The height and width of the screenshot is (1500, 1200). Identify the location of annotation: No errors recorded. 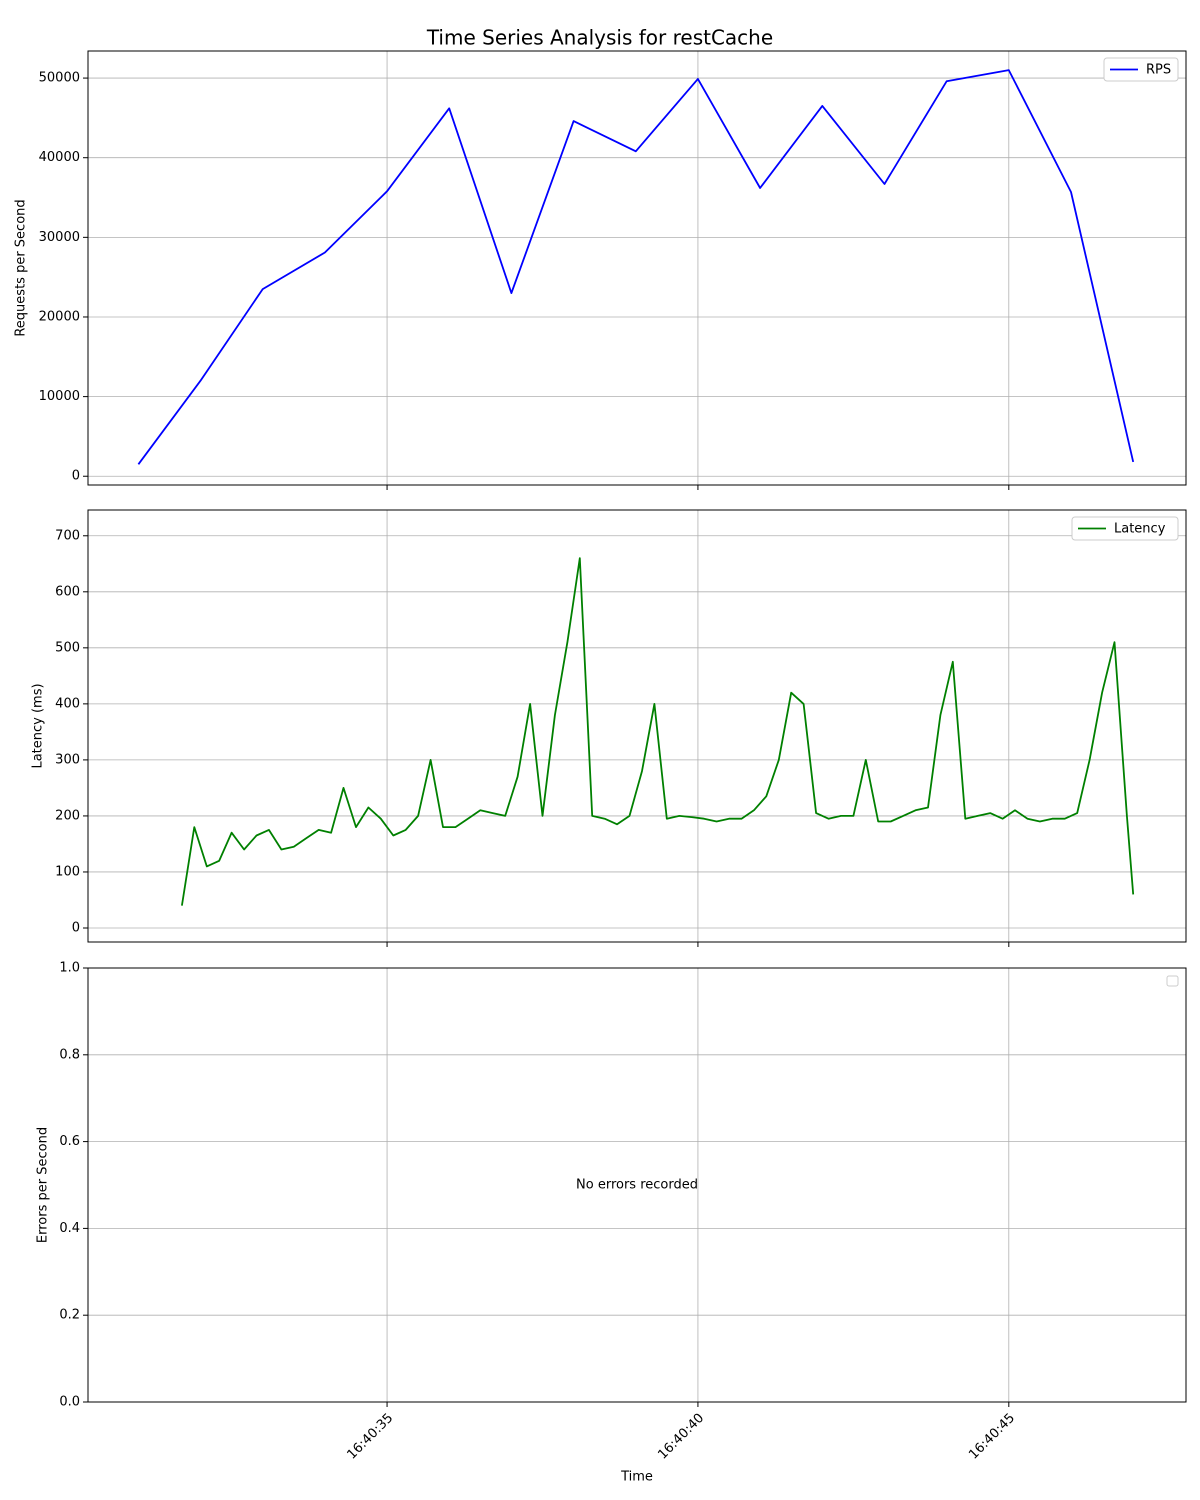
(637, 1185).